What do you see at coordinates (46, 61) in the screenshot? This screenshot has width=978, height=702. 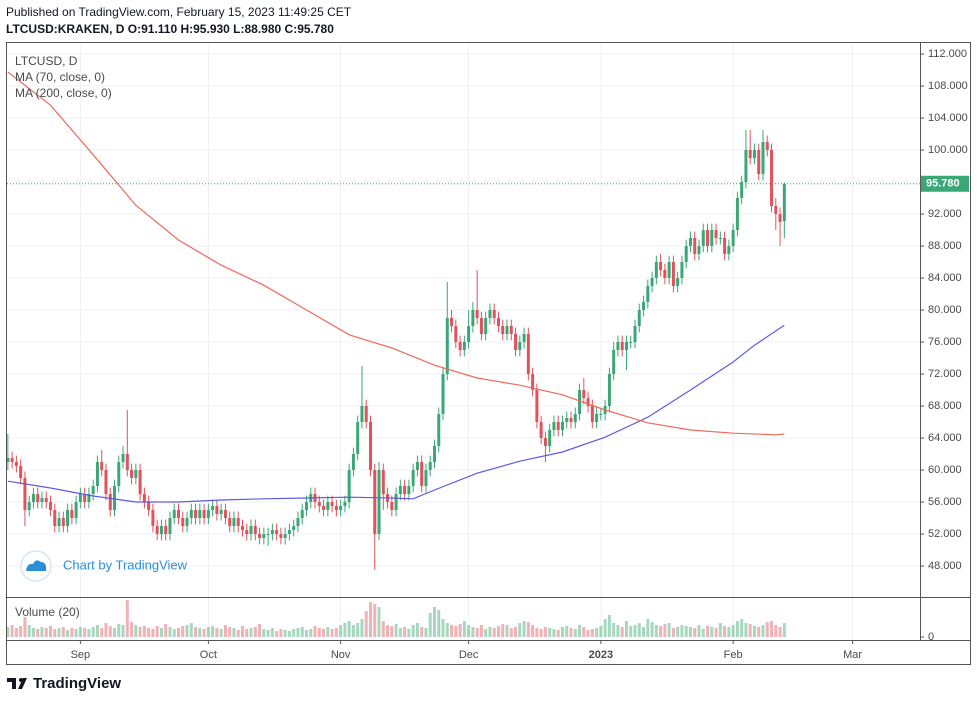 I see `symbol-legend: LTCUSD, D` at bounding box center [46, 61].